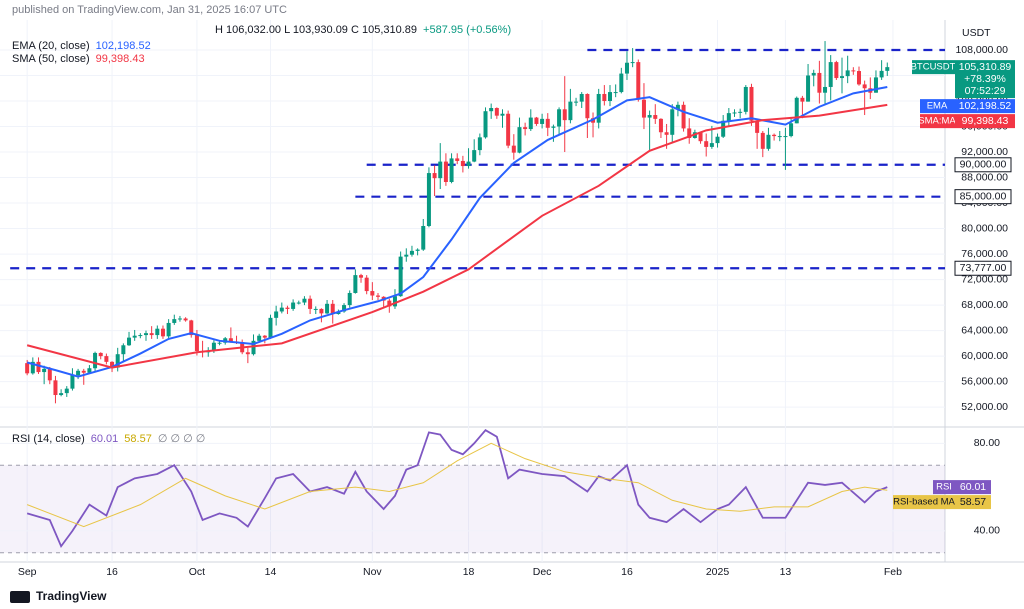  Describe the element at coordinates (984, 356) in the screenshot. I see `y-tick-label: 60,000.00` at that location.